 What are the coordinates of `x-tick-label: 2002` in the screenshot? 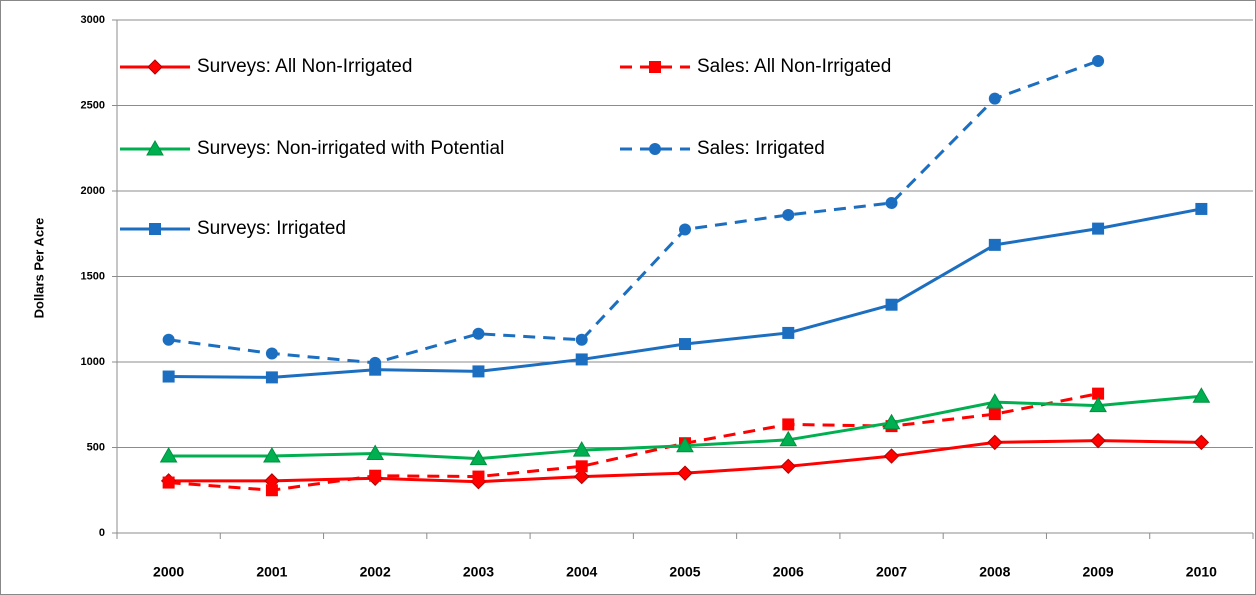 It's located at (375, 572).